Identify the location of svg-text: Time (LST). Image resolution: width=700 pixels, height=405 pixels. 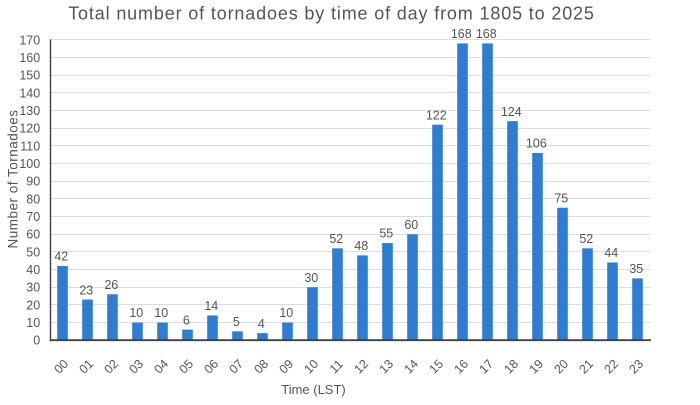
(313, 389).